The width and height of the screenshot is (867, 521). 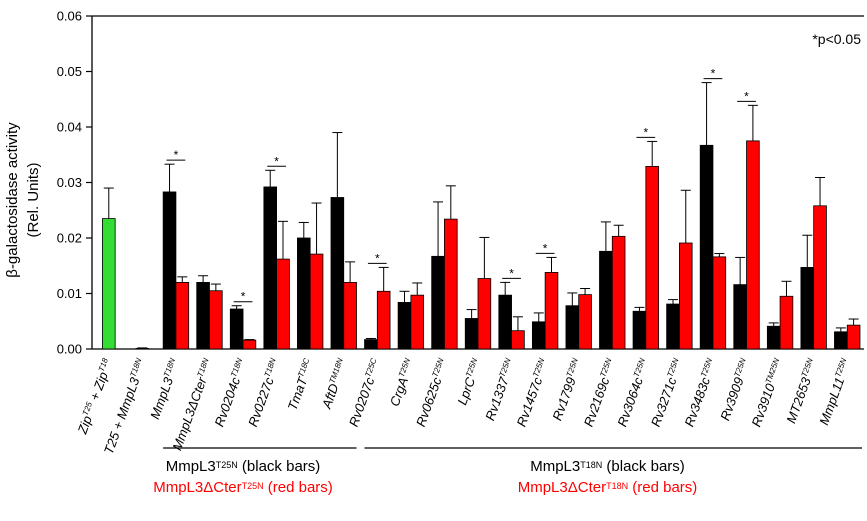 I want to click on x-category-label-text: Rv3910, so click(x=764, y=405).